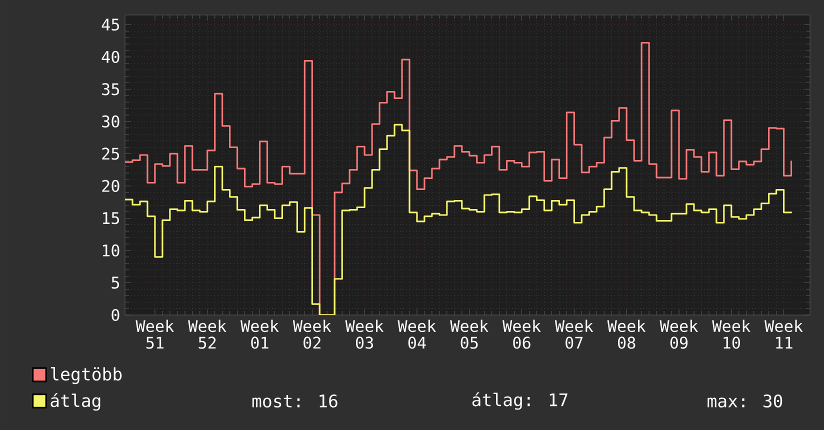 The height and width of the screenshot is (430, 824). I want to click on x-tick-label: Week 10, so click(731, 334).